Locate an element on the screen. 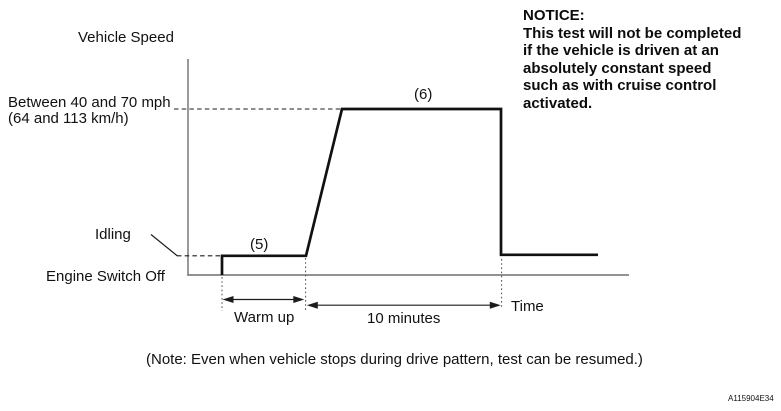  idling-callout-line is located at coordinates (164, 245).